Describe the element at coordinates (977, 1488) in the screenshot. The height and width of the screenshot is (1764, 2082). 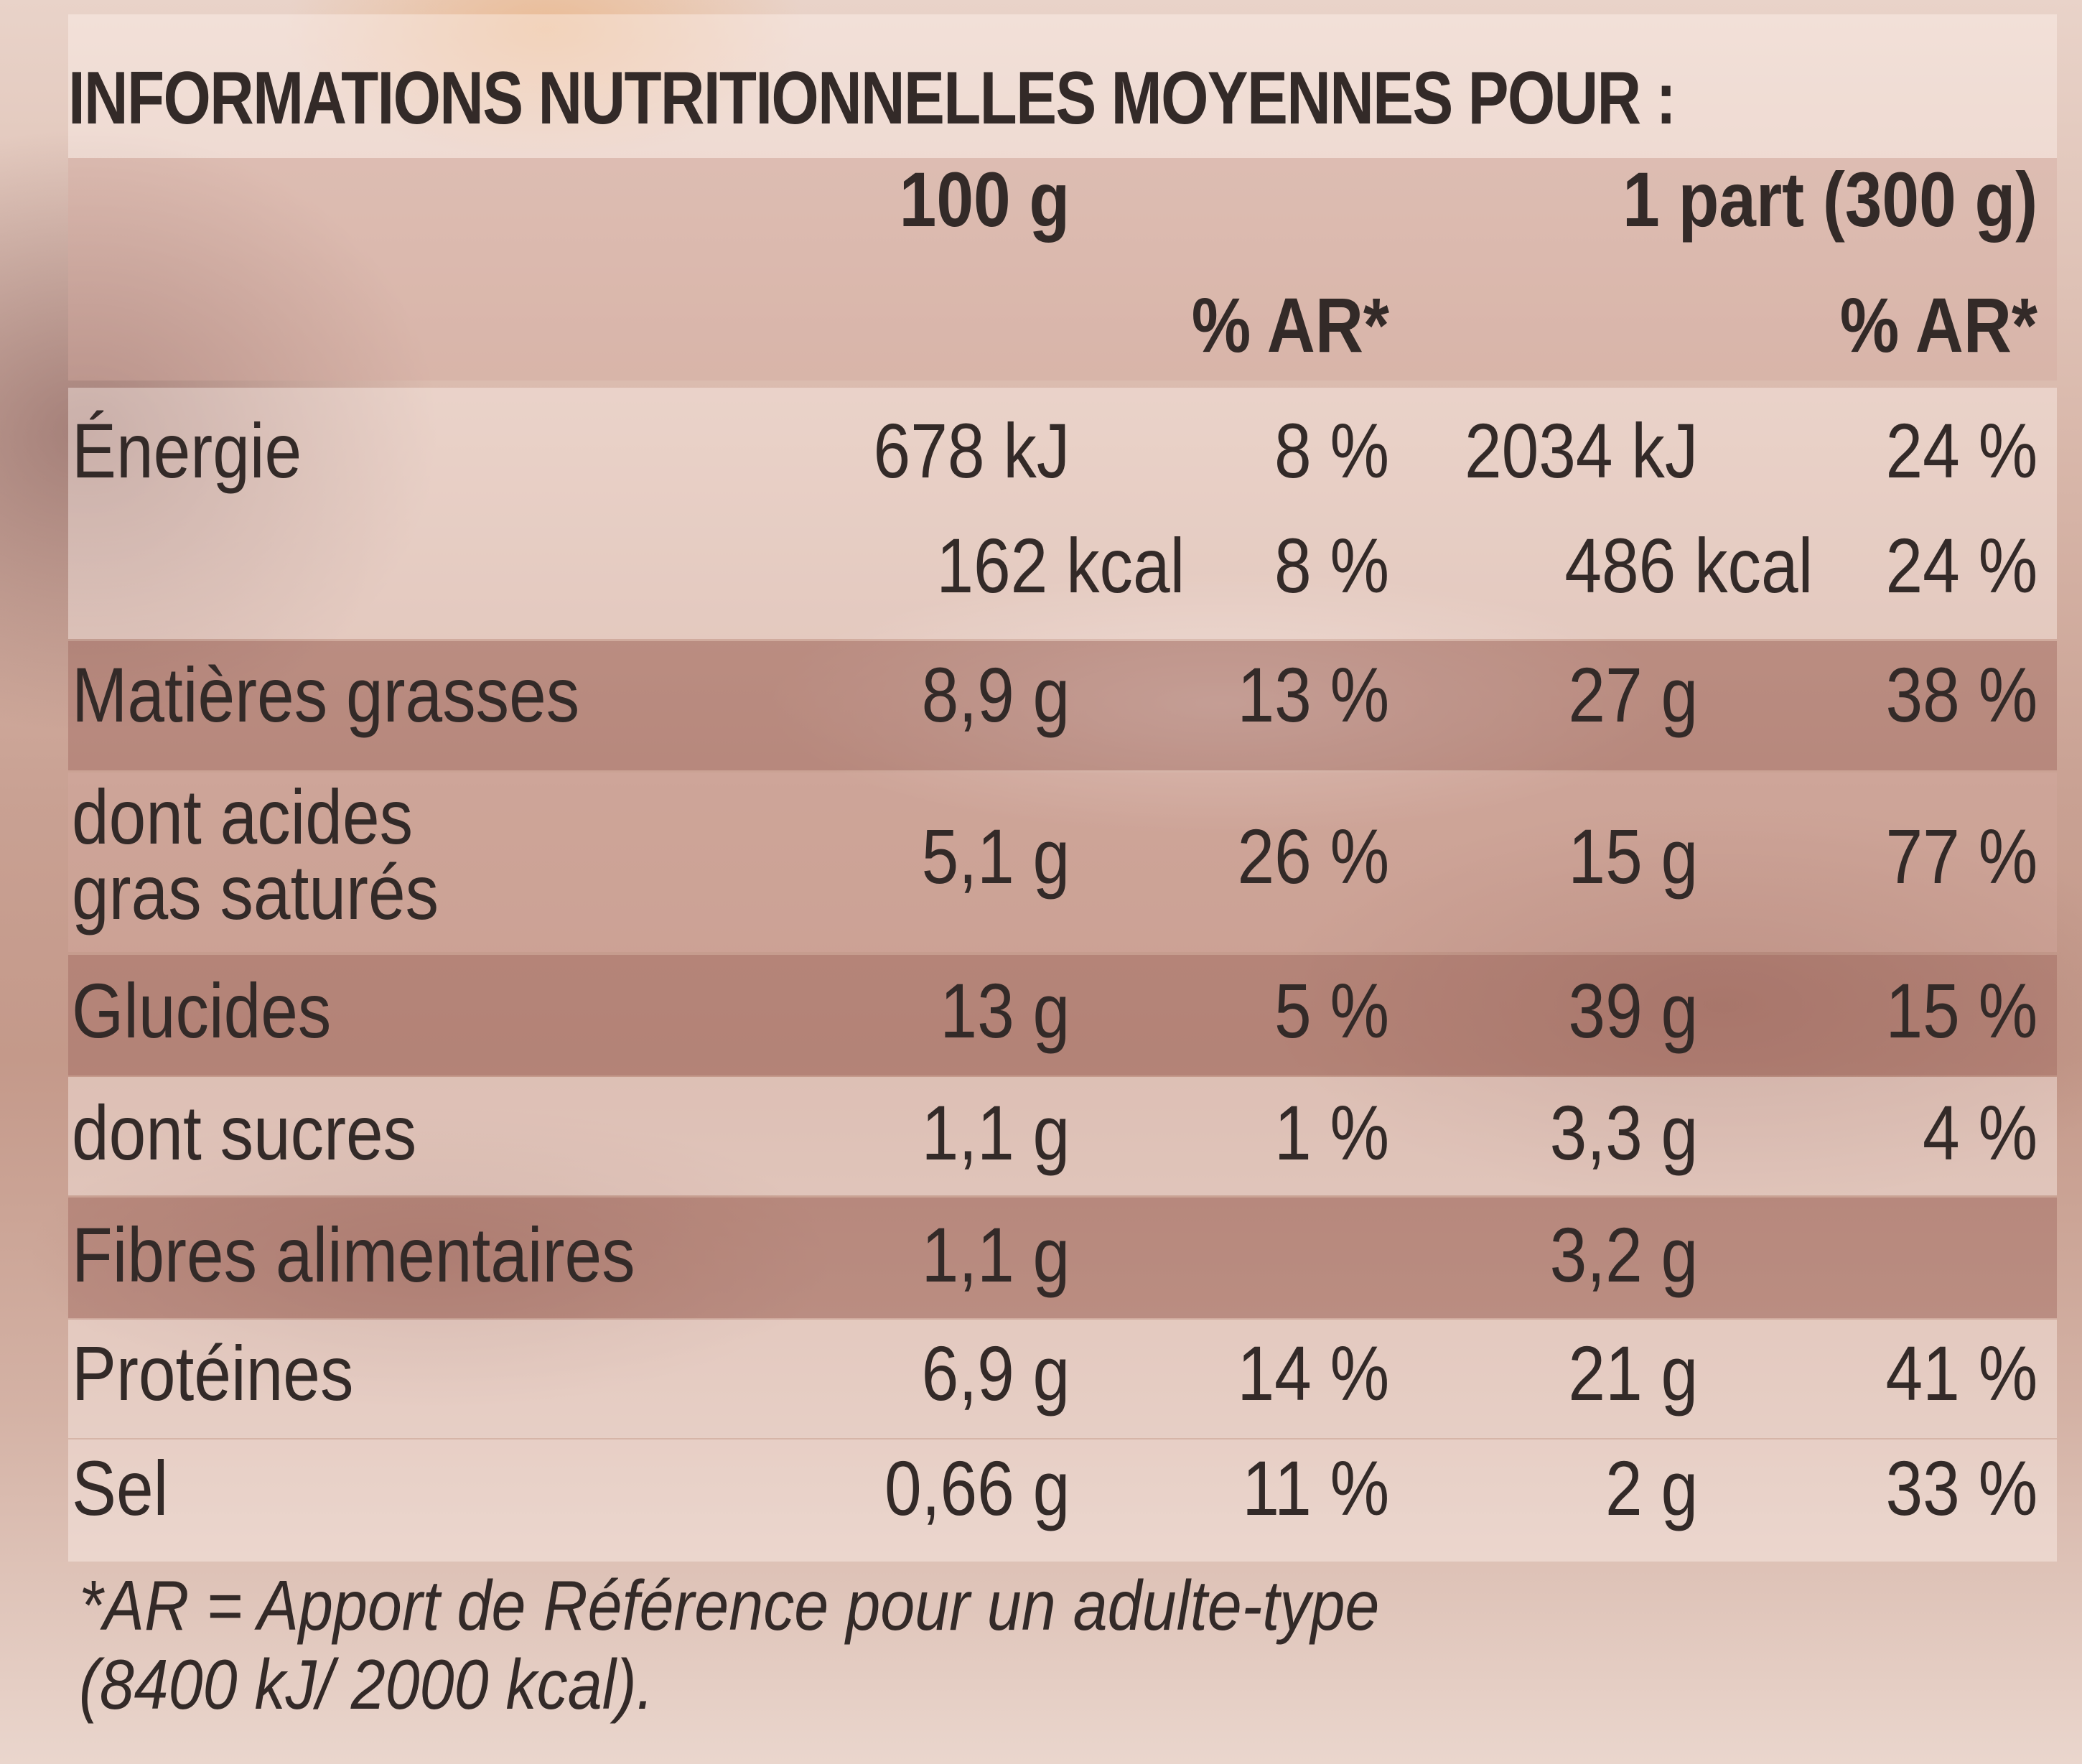
I see `salt-100g: 0,66 g` at that location.